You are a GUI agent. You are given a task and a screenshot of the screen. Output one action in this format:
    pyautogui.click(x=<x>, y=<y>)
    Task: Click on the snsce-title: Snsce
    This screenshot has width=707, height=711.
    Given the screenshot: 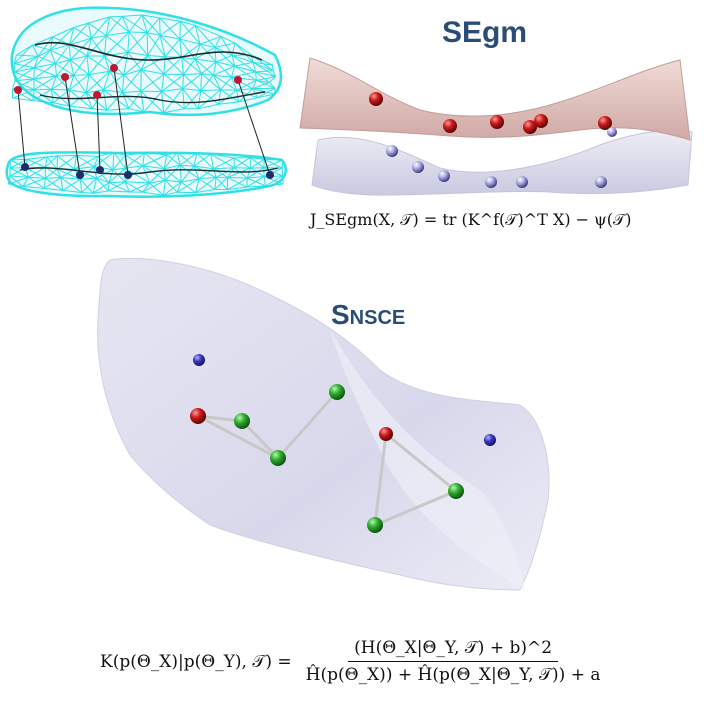 What is the action you would take?
    pyautogui.click(x=368, y=314)
    